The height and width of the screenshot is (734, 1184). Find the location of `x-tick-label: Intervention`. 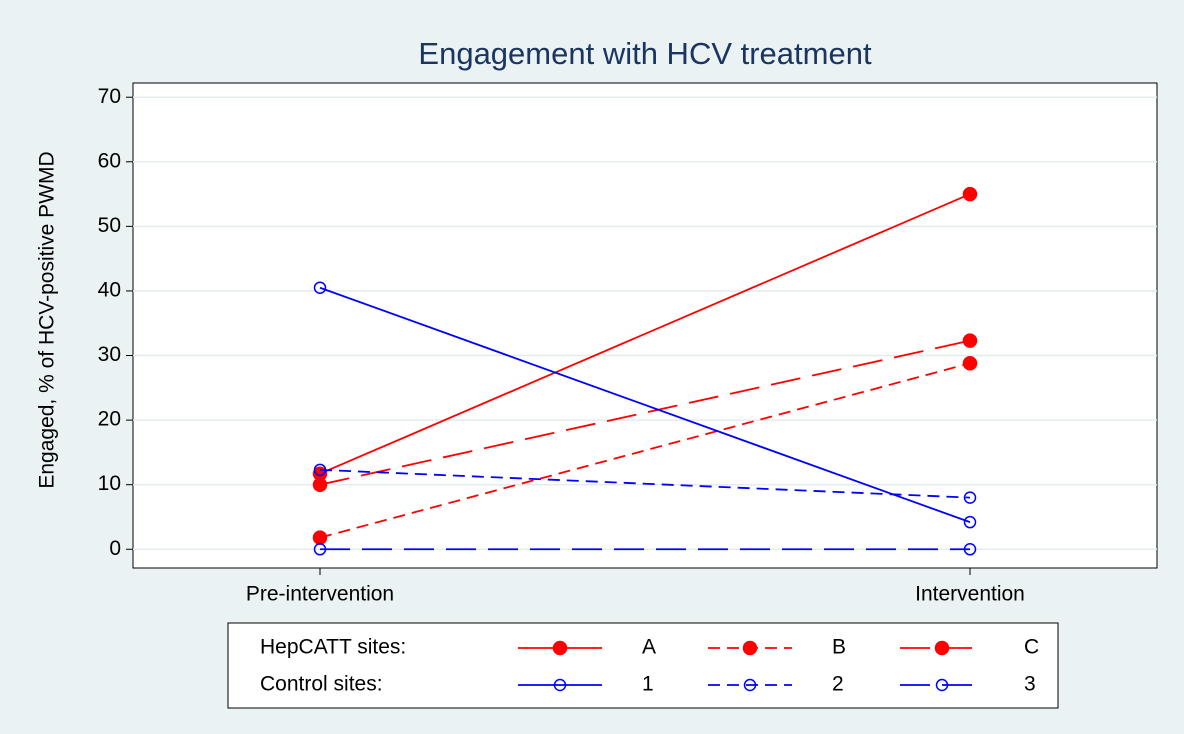

x-tick-label: Intervention is located at coordinates (970, 594).